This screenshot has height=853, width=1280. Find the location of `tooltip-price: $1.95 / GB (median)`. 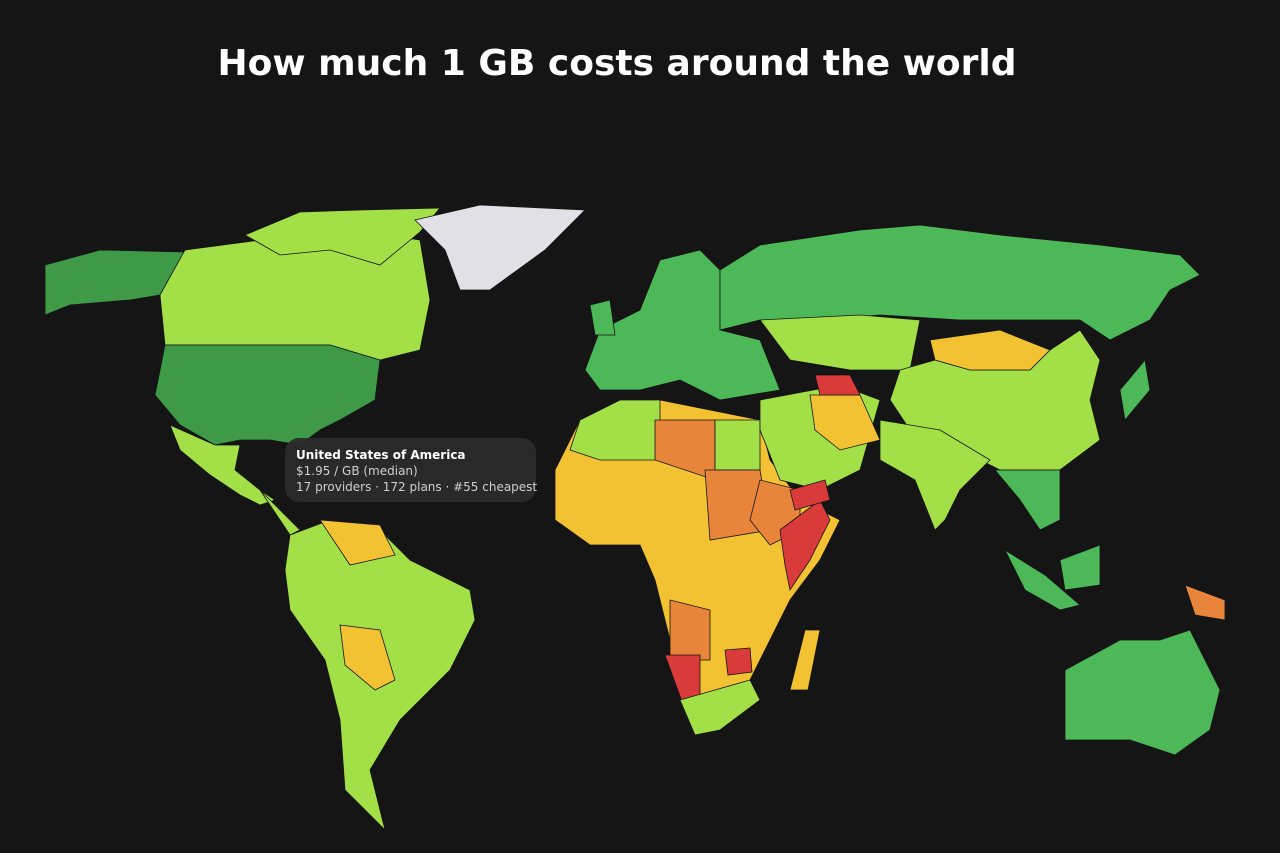

tooltip-price: $1.95 / GB (median) is located at coordinates (357, 471).